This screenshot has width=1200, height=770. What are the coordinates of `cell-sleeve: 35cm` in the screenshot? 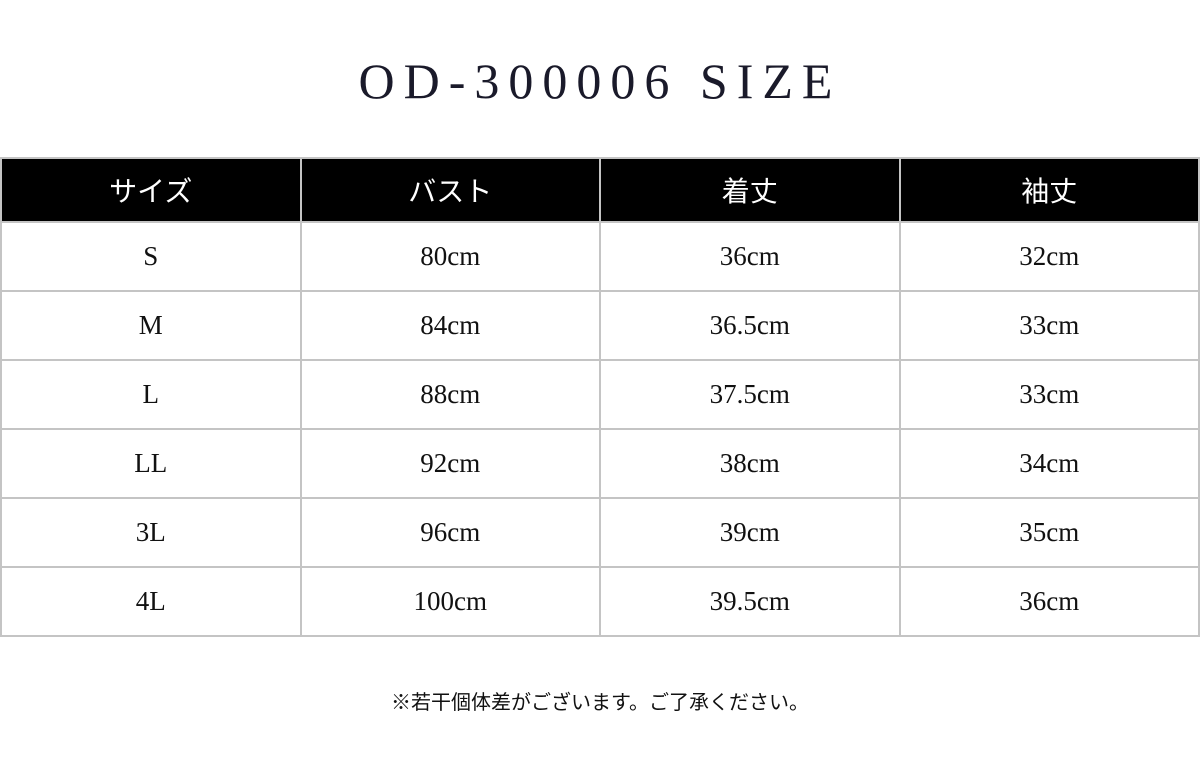 It's located at (1049, 532).